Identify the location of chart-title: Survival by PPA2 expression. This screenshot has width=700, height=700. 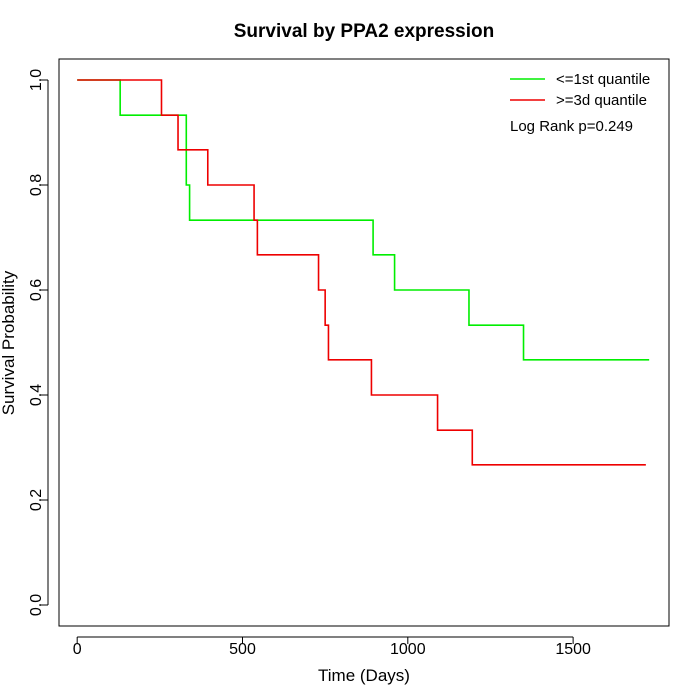
(364, 31).